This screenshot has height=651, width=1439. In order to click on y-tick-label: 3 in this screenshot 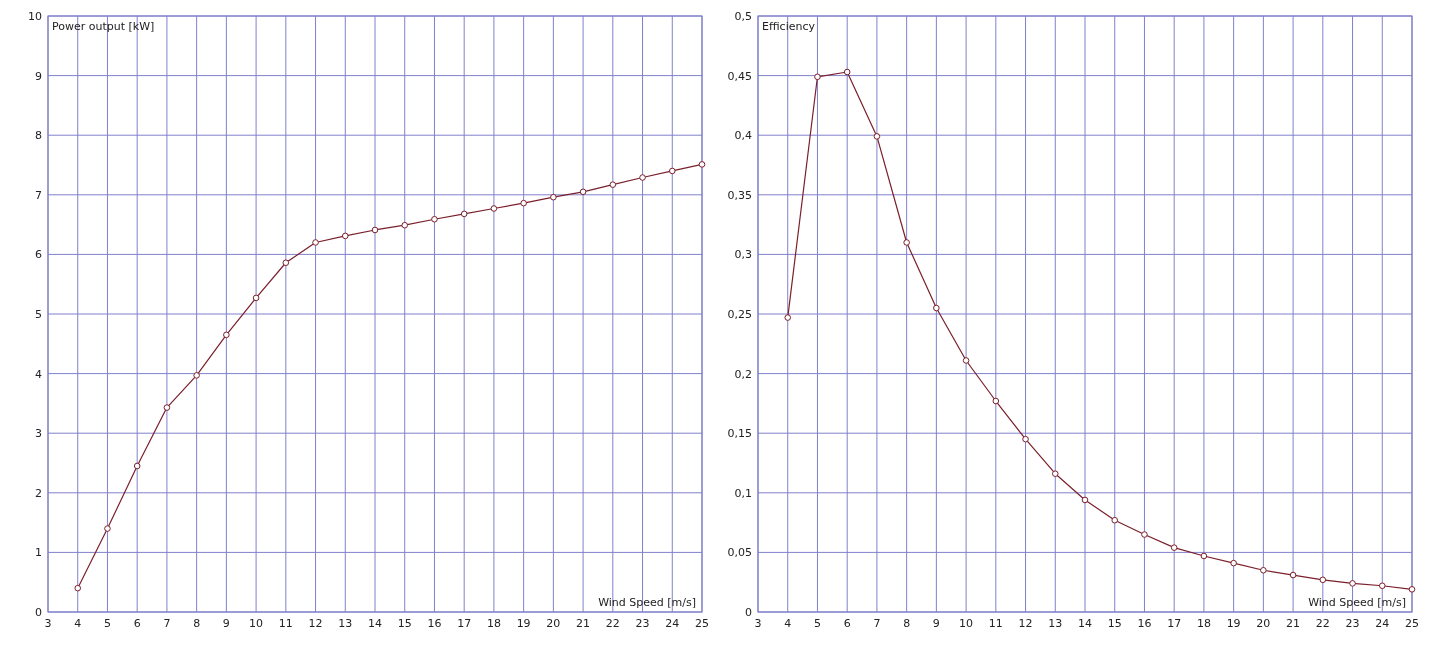, I will do `click(38, 434)`.